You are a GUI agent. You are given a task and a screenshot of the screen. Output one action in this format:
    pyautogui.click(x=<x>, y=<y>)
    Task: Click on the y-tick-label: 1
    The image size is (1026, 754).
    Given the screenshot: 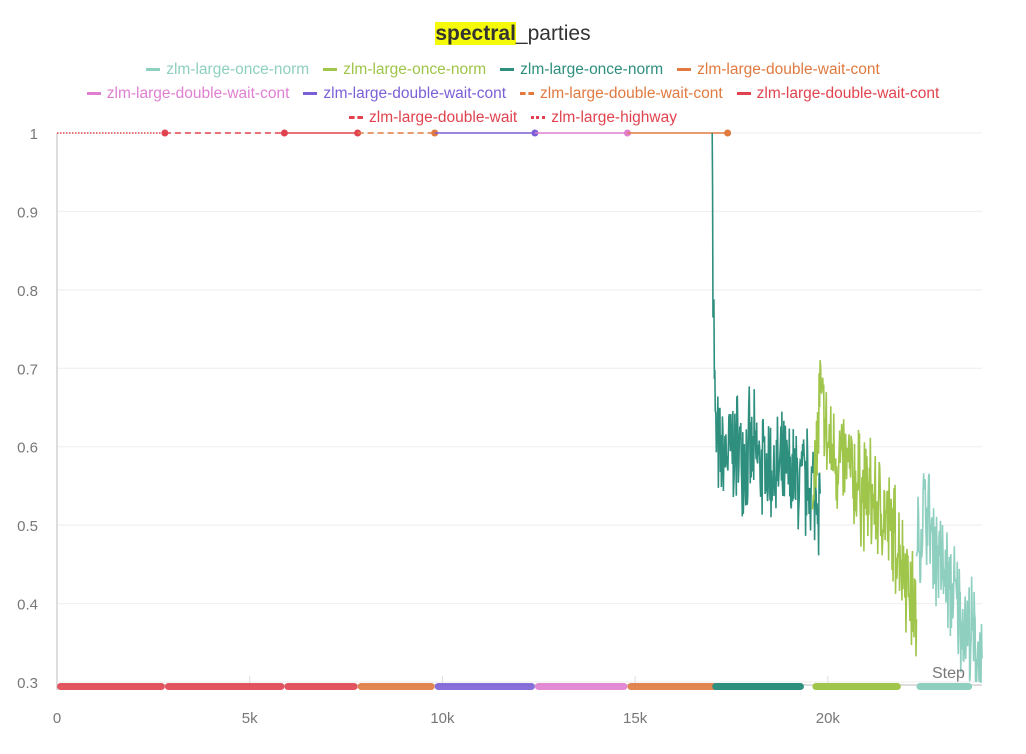 What is the action you would take?
    pyautogui.click(x=34, y=134)
    